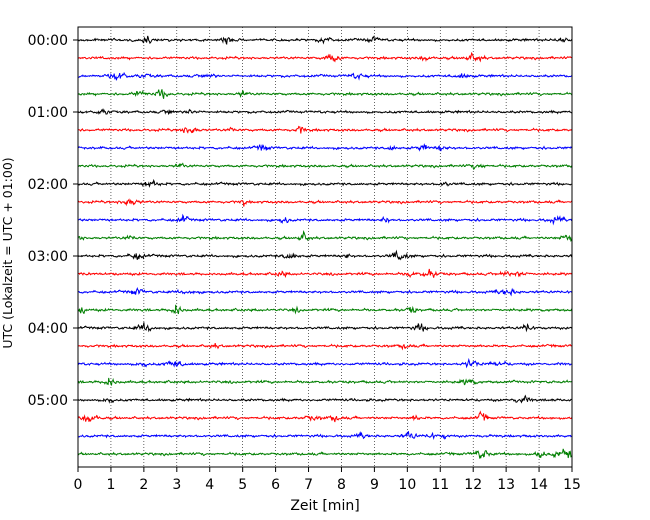 This screenshot has width=650, height=520. Describe the element at coordinates (48, 401) in the screenshot. I see `y-tick-label: 05:00` at that location.